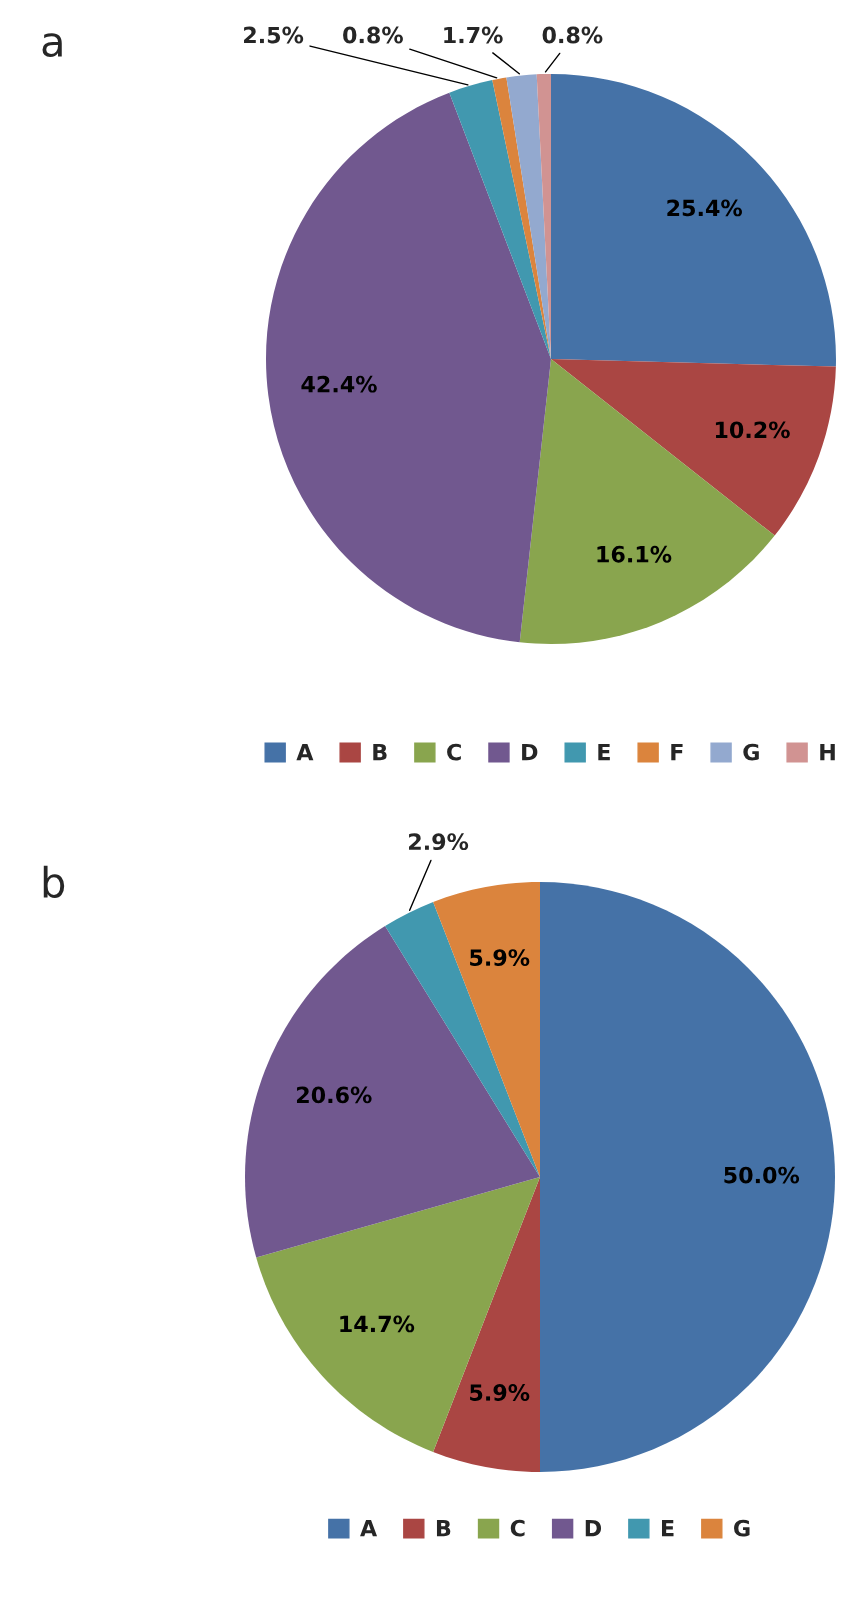  Describe the element at coordinates (752, 430) in the screenshot. I see `data-label: 10.2%` at that location.